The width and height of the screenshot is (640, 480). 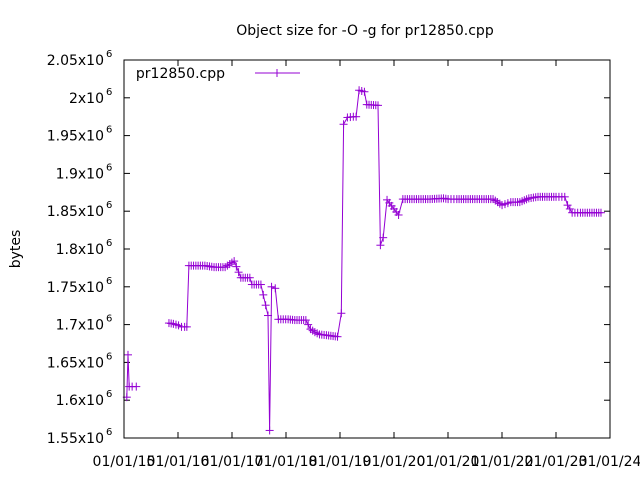 I want to click on x-tick-label: 01/01/23, so click(x=556, y=462).